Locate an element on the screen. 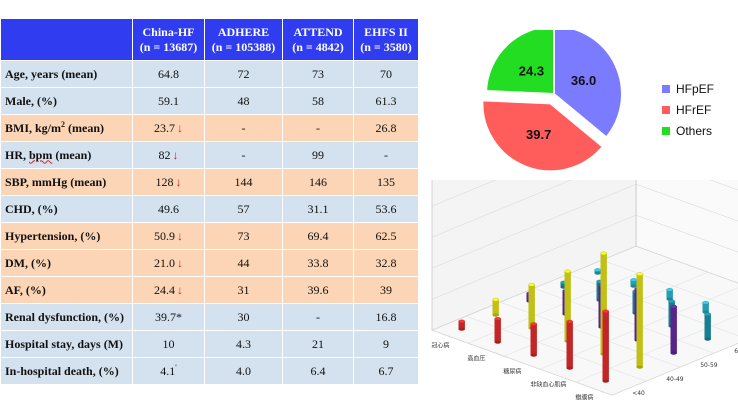  table-cell: 135 is located at coordinates (386, 182).